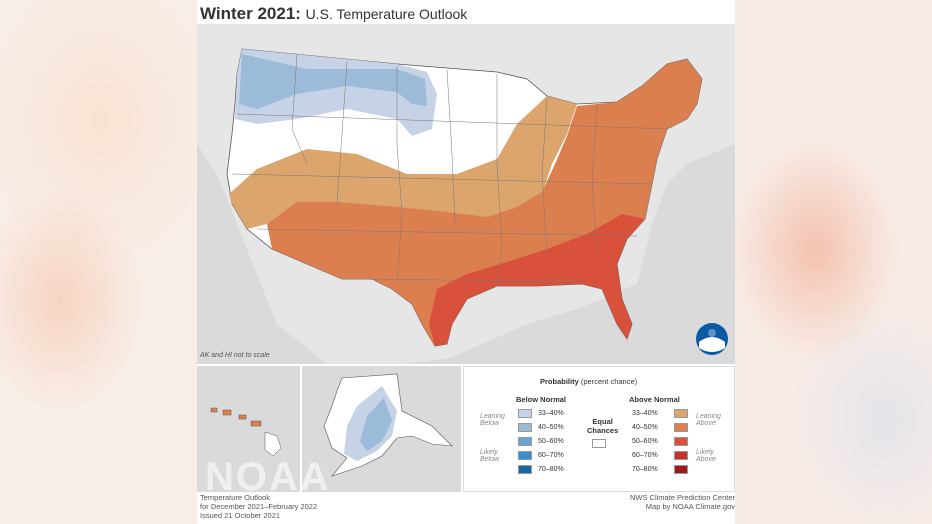 The height and width of the screenshot is (524, 932). I want to click on equal-chances-swatch, so click(599, 443).